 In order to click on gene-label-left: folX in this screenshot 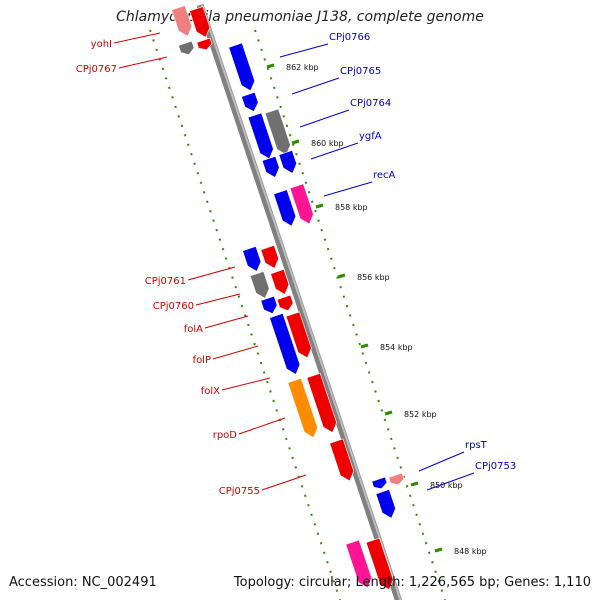, I will do `click(210, 391)`.